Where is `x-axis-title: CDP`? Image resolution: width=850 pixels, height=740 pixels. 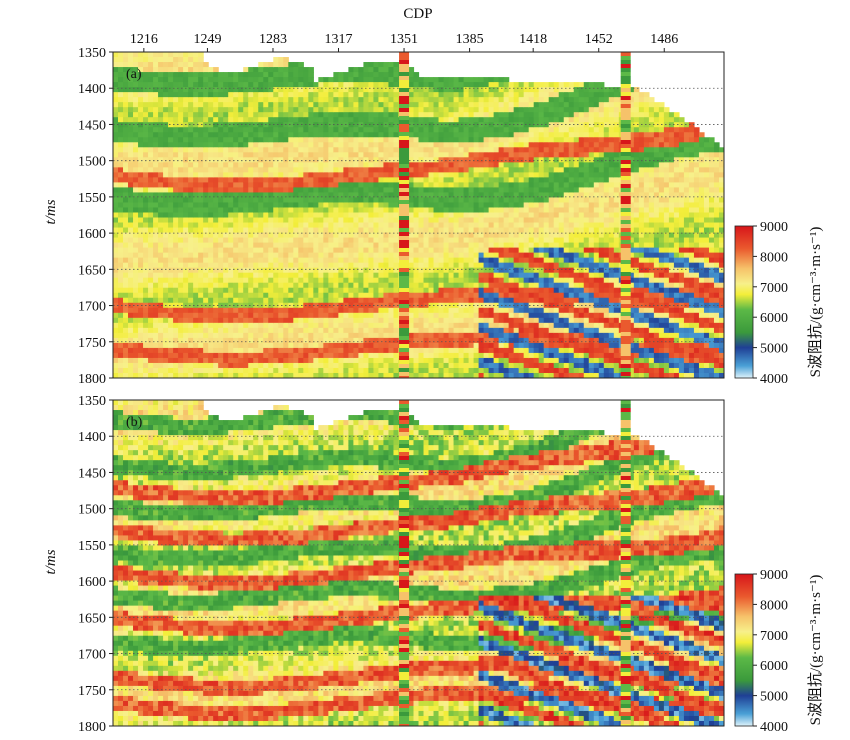 x-axis-title: CDP is located at coordinates (417, 14).